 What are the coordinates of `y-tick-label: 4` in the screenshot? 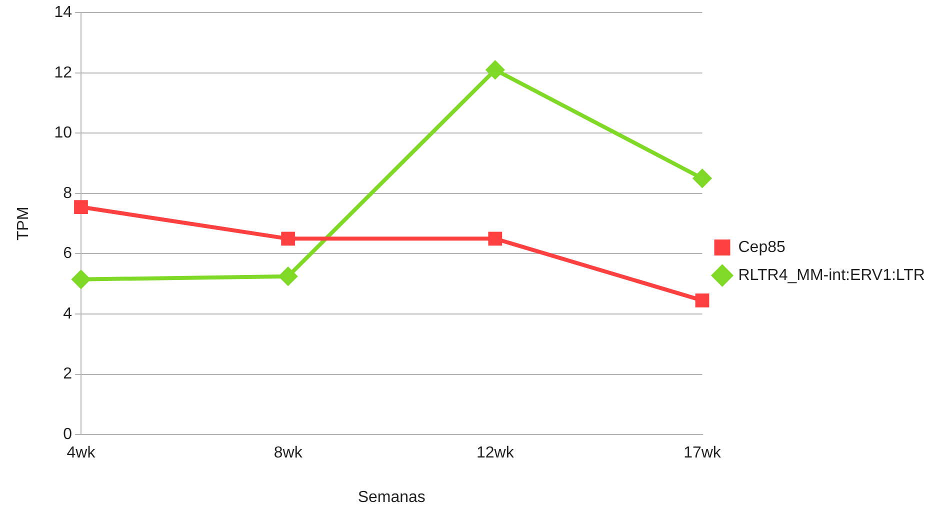 It's located at (67, 313).